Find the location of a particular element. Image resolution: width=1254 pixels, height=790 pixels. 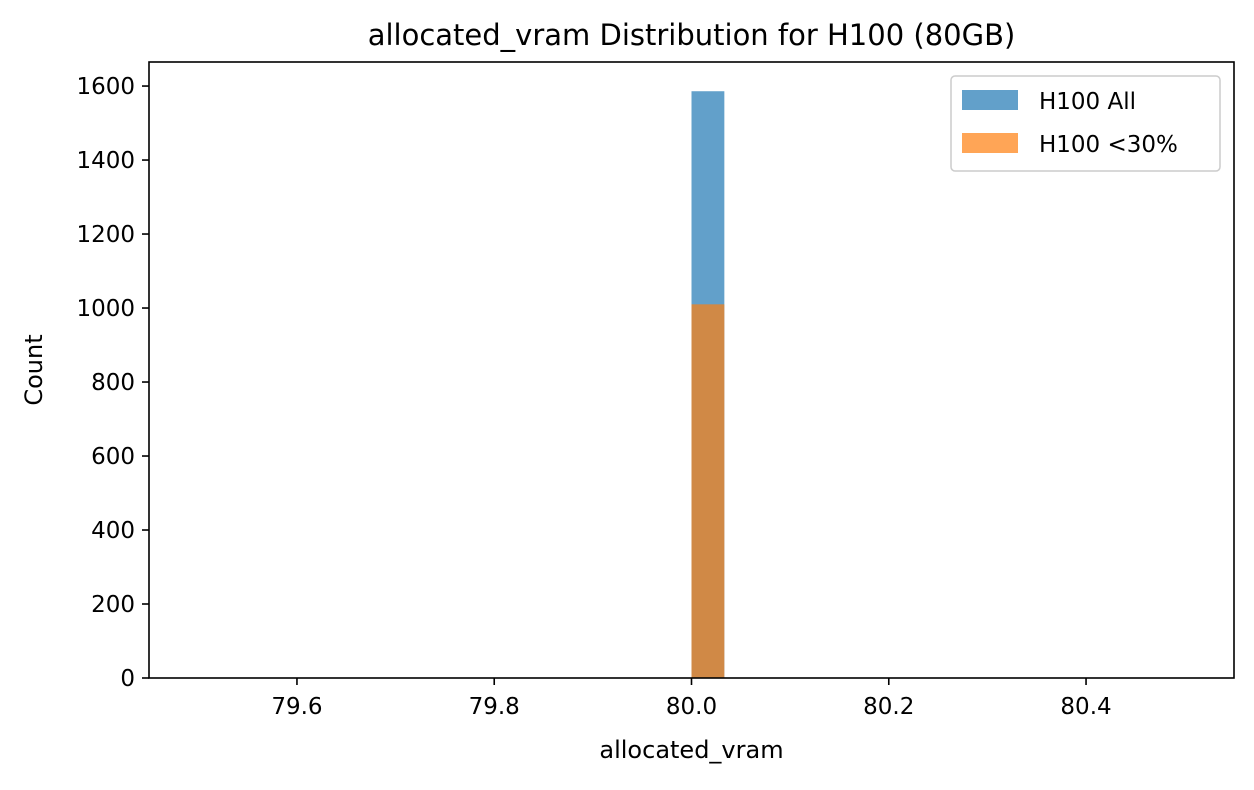

x-tick-label: 80.0 is located at coordinates (691, 707).